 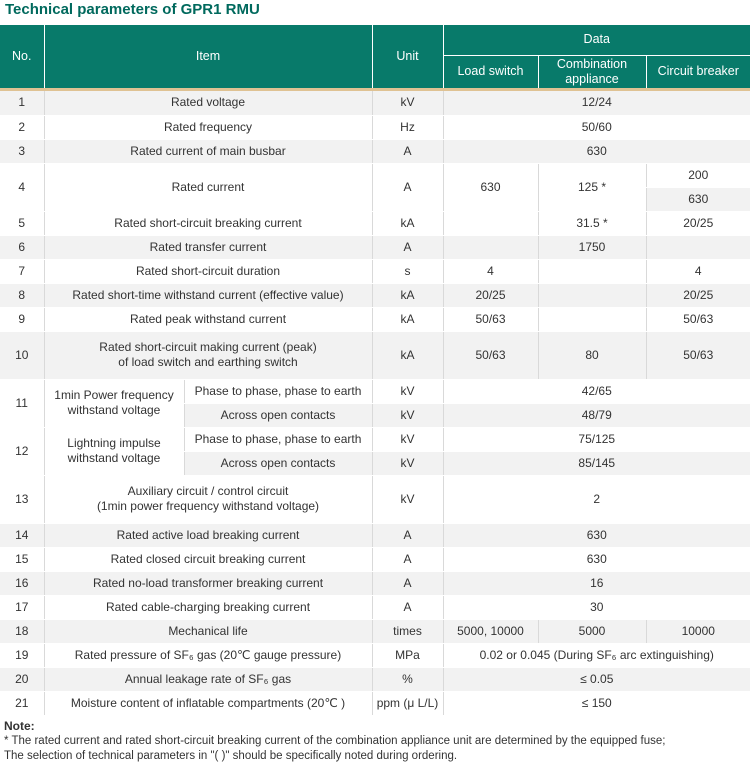 I want to click on row20-item-cell: Annual leakage rate of SF₆ gas, so click(x=207, y=679).